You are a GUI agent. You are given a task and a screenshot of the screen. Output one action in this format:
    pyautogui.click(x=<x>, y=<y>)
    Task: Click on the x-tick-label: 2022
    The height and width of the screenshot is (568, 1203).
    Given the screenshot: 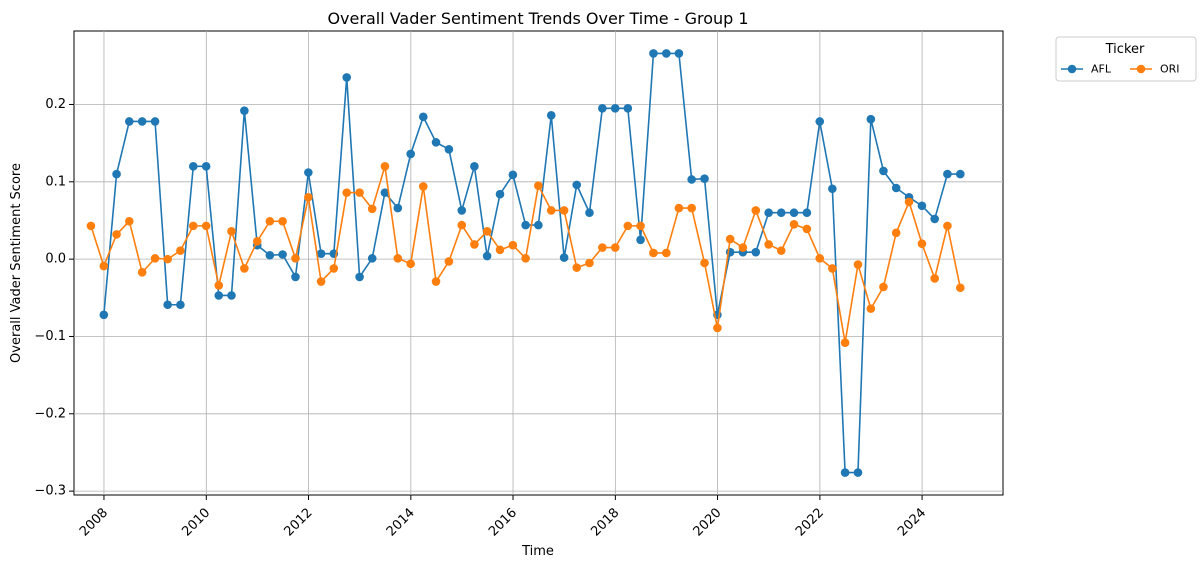 What is the action you would take?
    pyautogui.click(x=810, y=522)
    